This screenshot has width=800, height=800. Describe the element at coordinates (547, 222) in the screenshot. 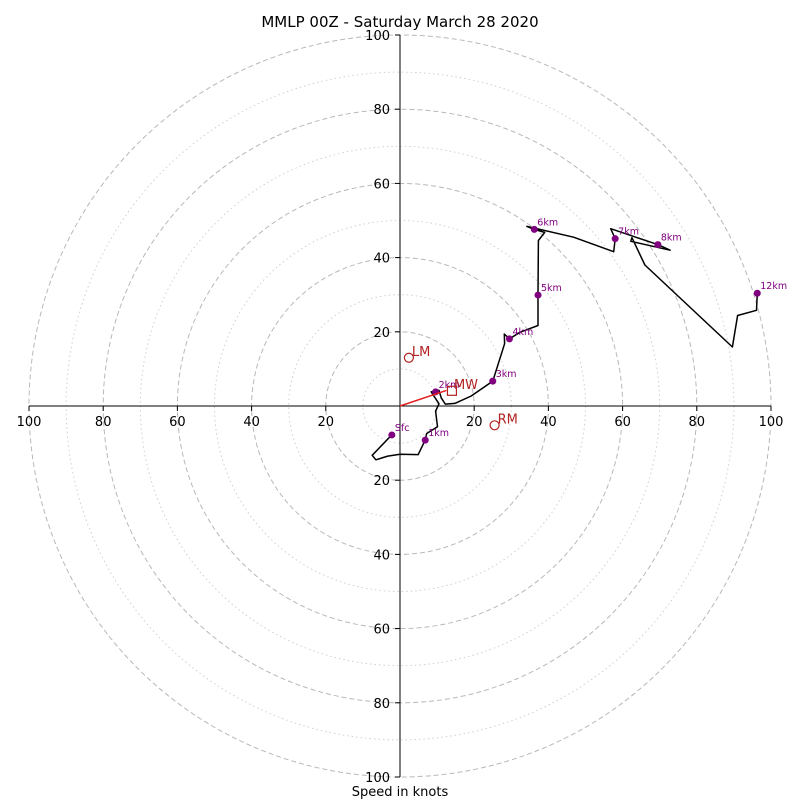

I see `height-marker-label: 6km` at that location.